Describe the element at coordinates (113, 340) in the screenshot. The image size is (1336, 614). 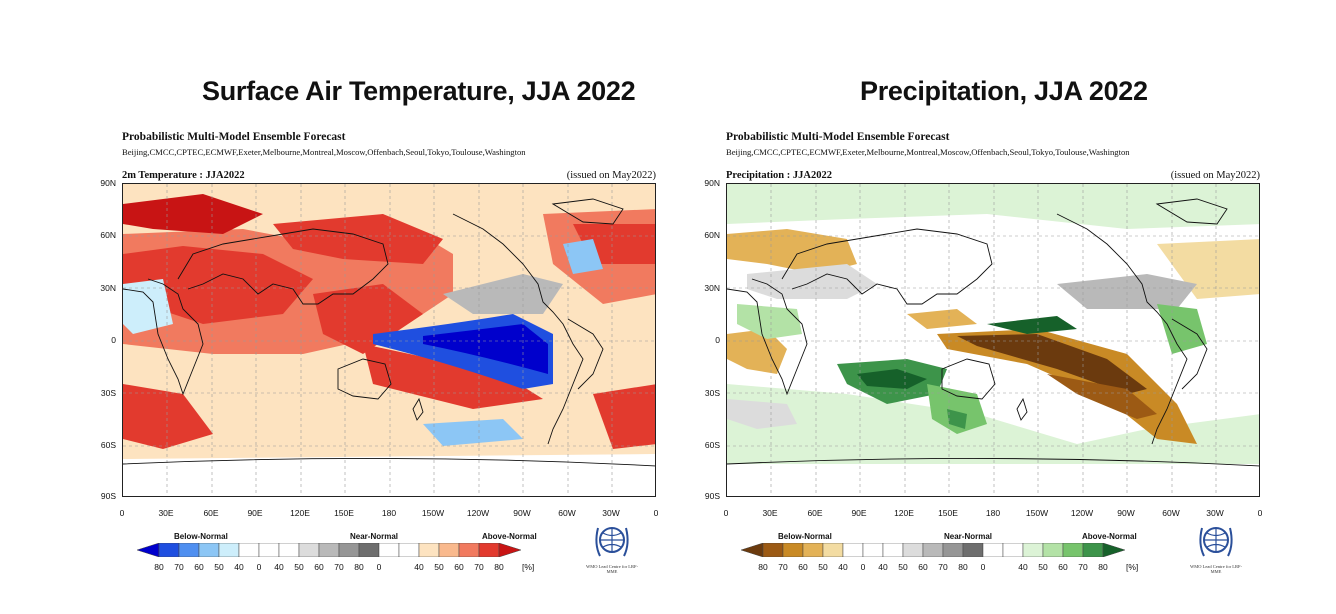
I see `lat-label: 0` at that location.